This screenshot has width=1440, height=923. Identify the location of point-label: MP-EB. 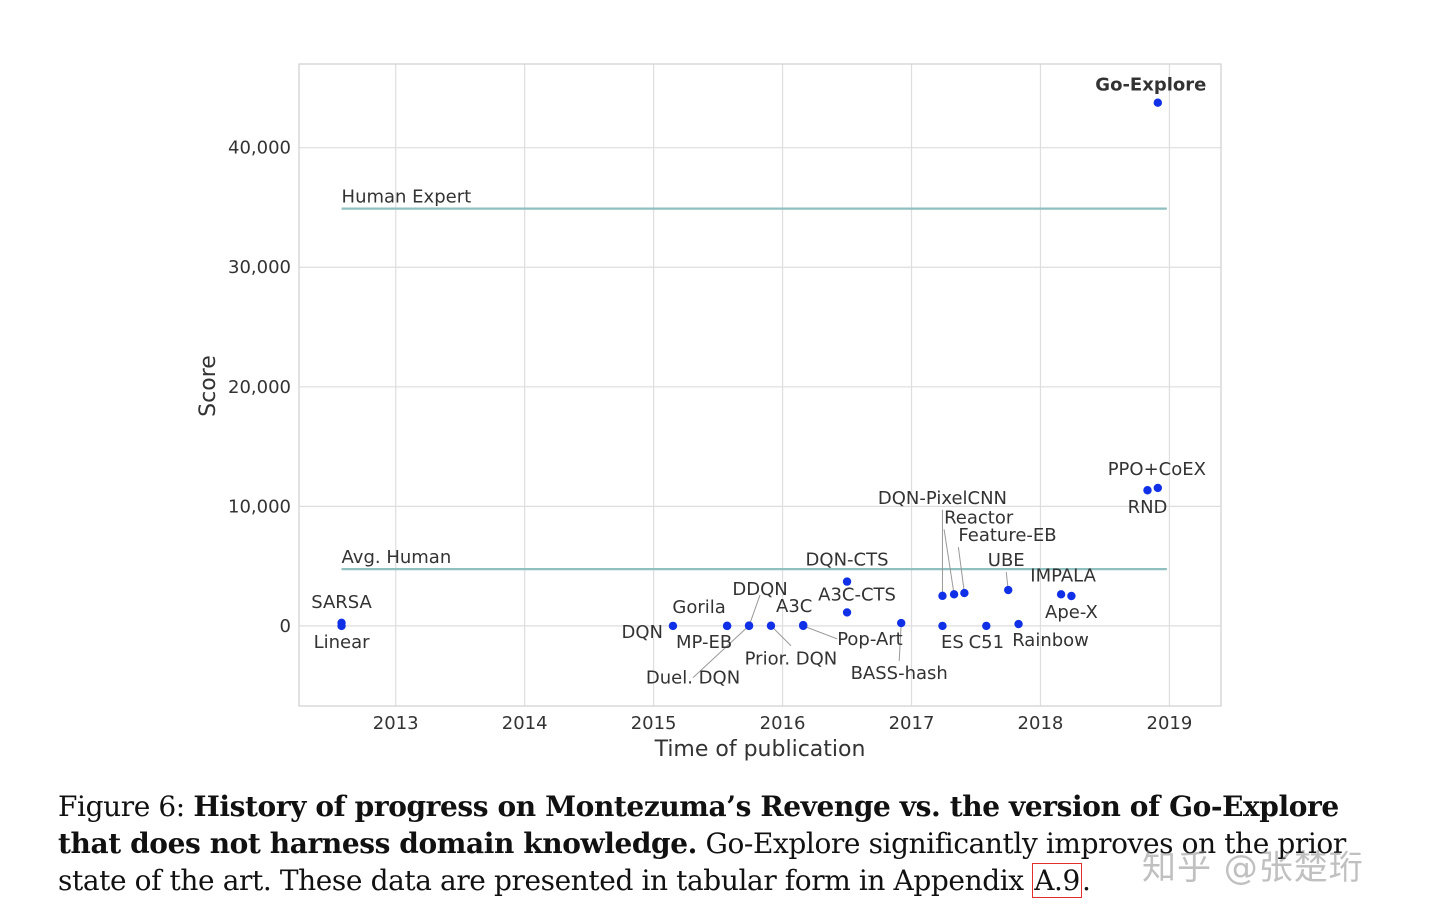
(704, 642).